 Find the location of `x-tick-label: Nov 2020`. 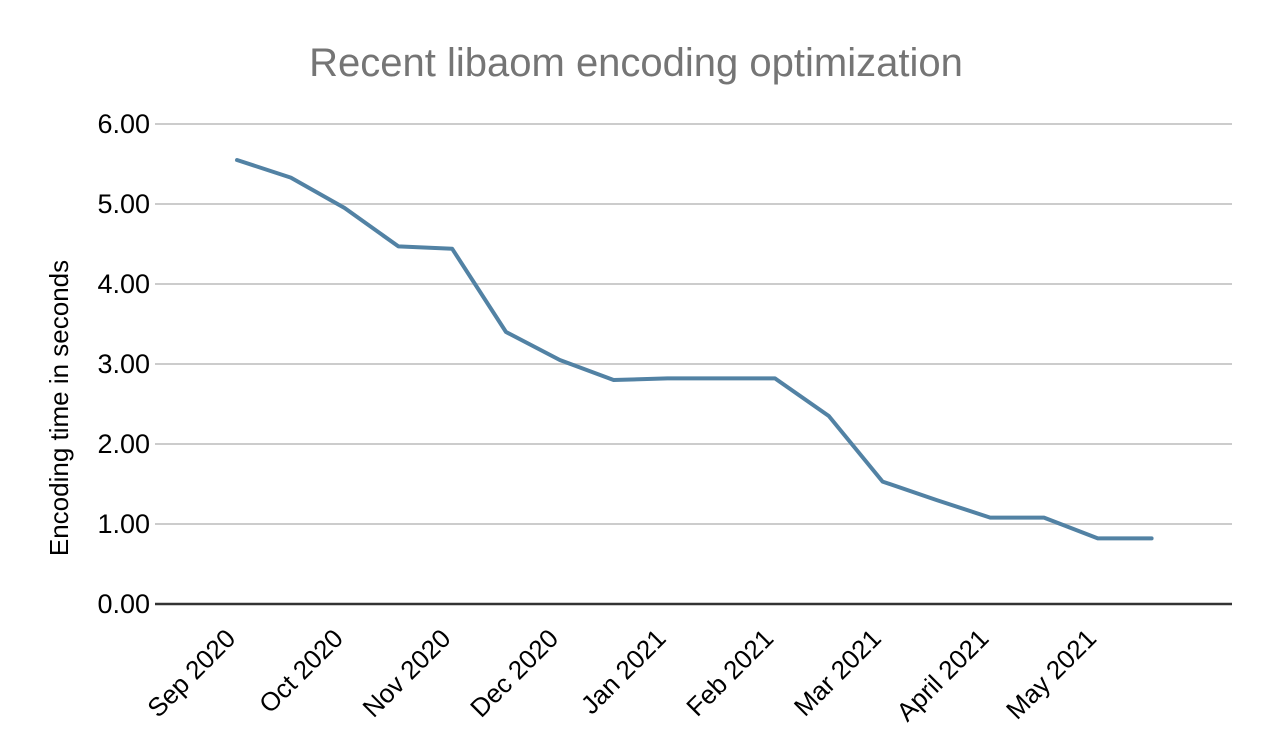

x-tick-label: Nov 2020 is located at coordinates (407, 673).